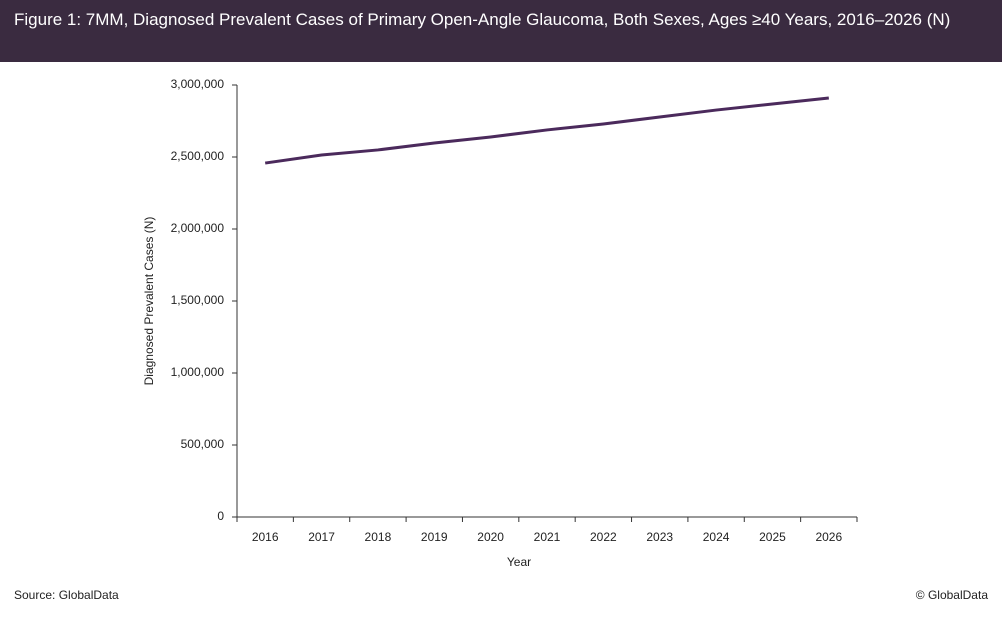 The height and width of the screenshot is (627, 1002). Describe the element at coordinates (603, 537) in the screenshot. I see `x-tick-label: 2022` at that location.